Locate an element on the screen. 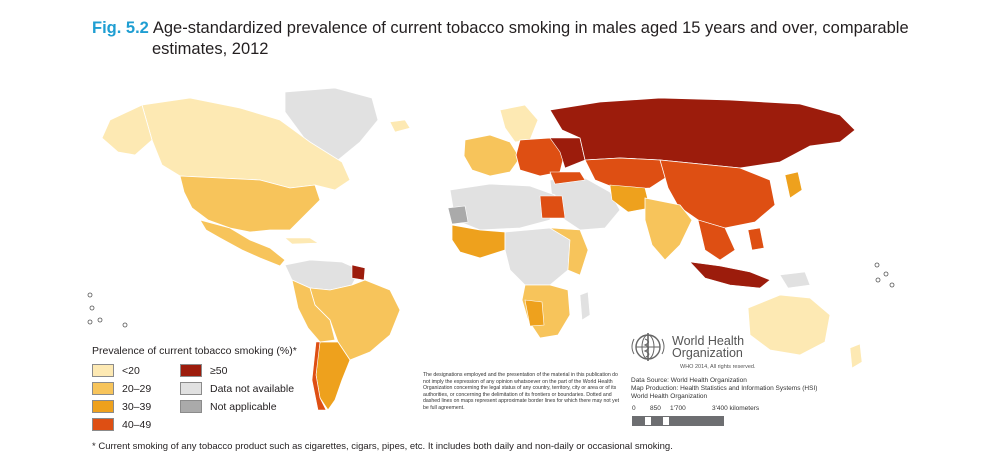  who-name: World Health Organization is located at coordinates (708, 347).